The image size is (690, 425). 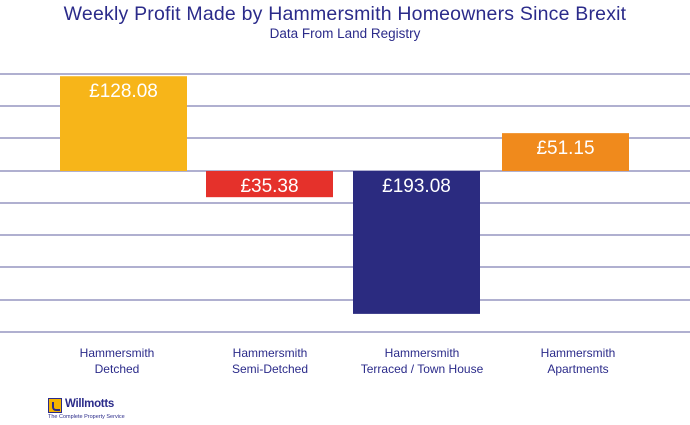 I want to click on data-label-2: £35.38, so click(x=269, y=186).